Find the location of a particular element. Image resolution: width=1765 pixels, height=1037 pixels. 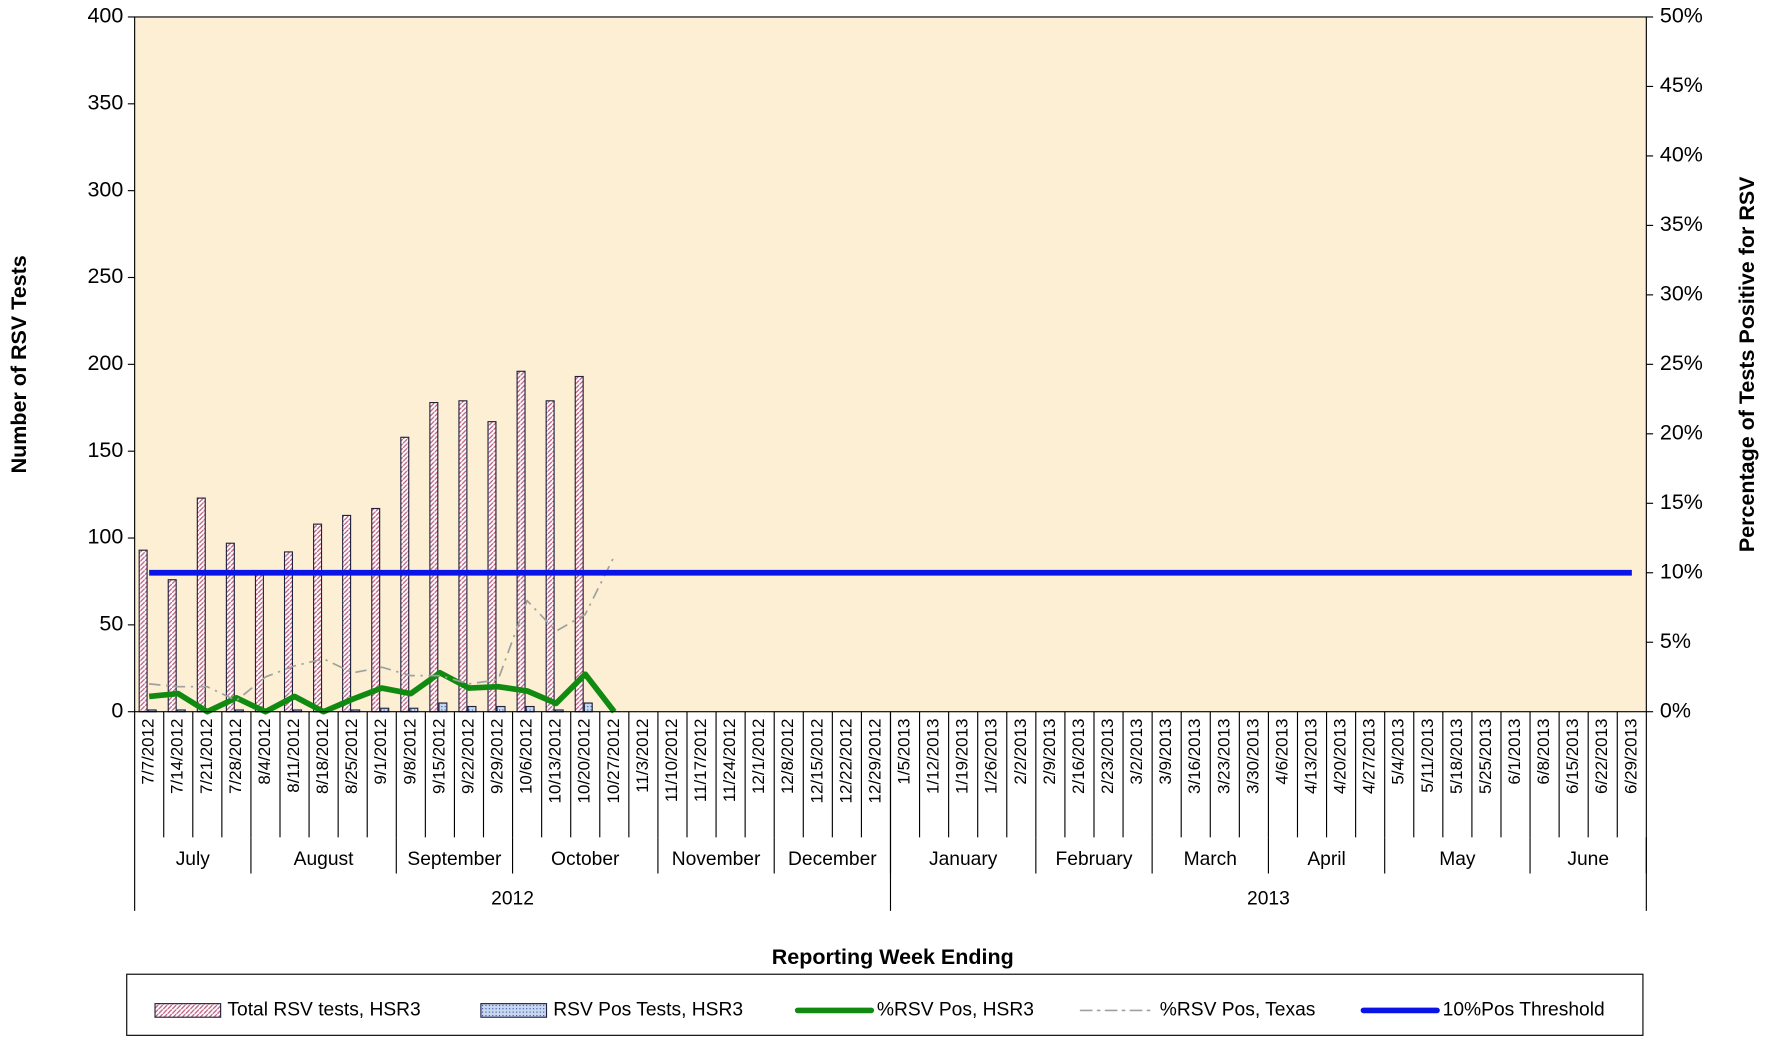

x-tick-label: 11/17/2012 is located at coordinates (700, 761).